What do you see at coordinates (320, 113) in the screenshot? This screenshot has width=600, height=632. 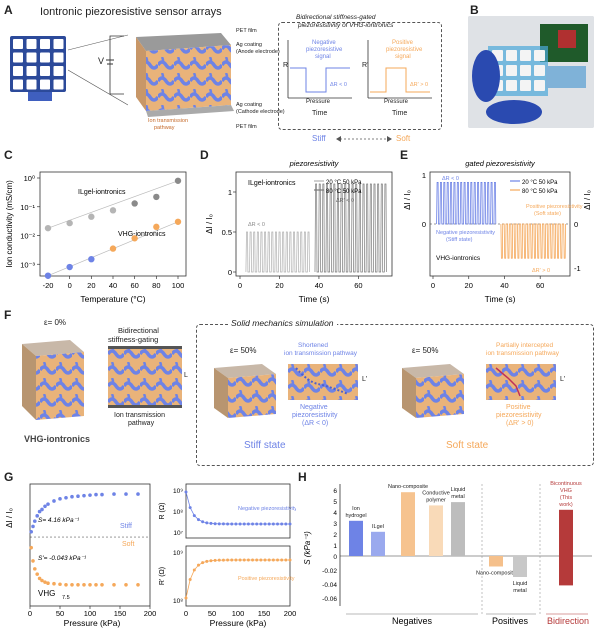 I see `time-label-1: Time` at bounding box center [320, 113].